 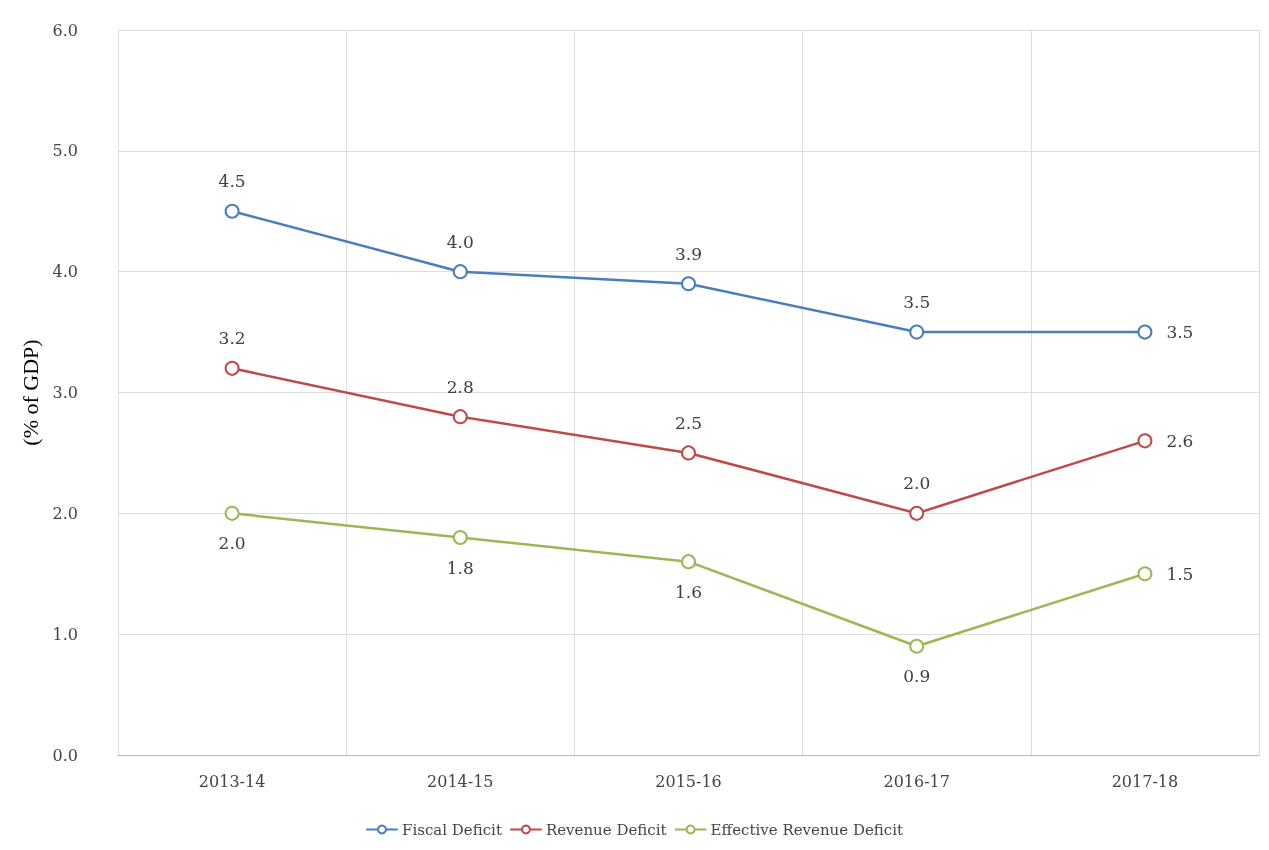 I want to click on x-tick-label: 2013-14, so click(x=232, y=781).